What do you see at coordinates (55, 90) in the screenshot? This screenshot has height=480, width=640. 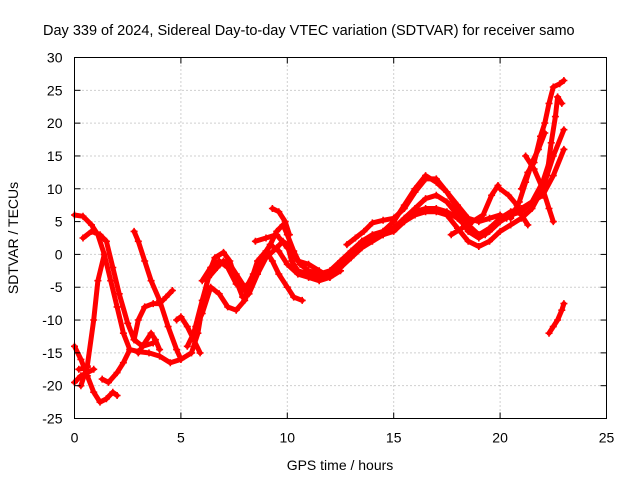 I see `y-tick-label: 25` at bounding box center [55, 90].